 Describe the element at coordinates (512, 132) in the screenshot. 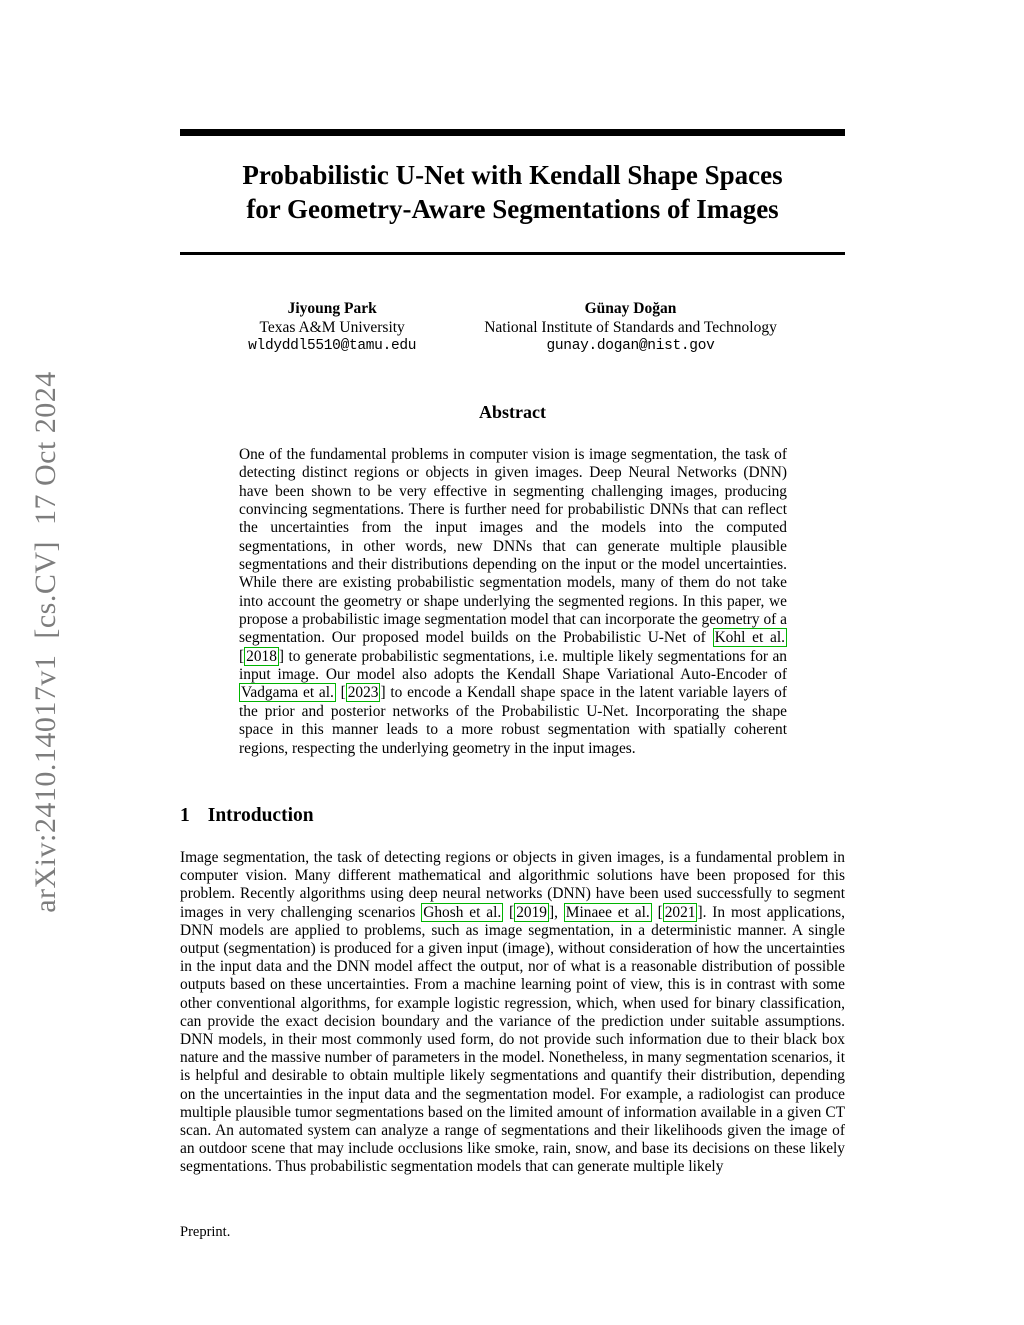

I see `title-rule-top` at that location.